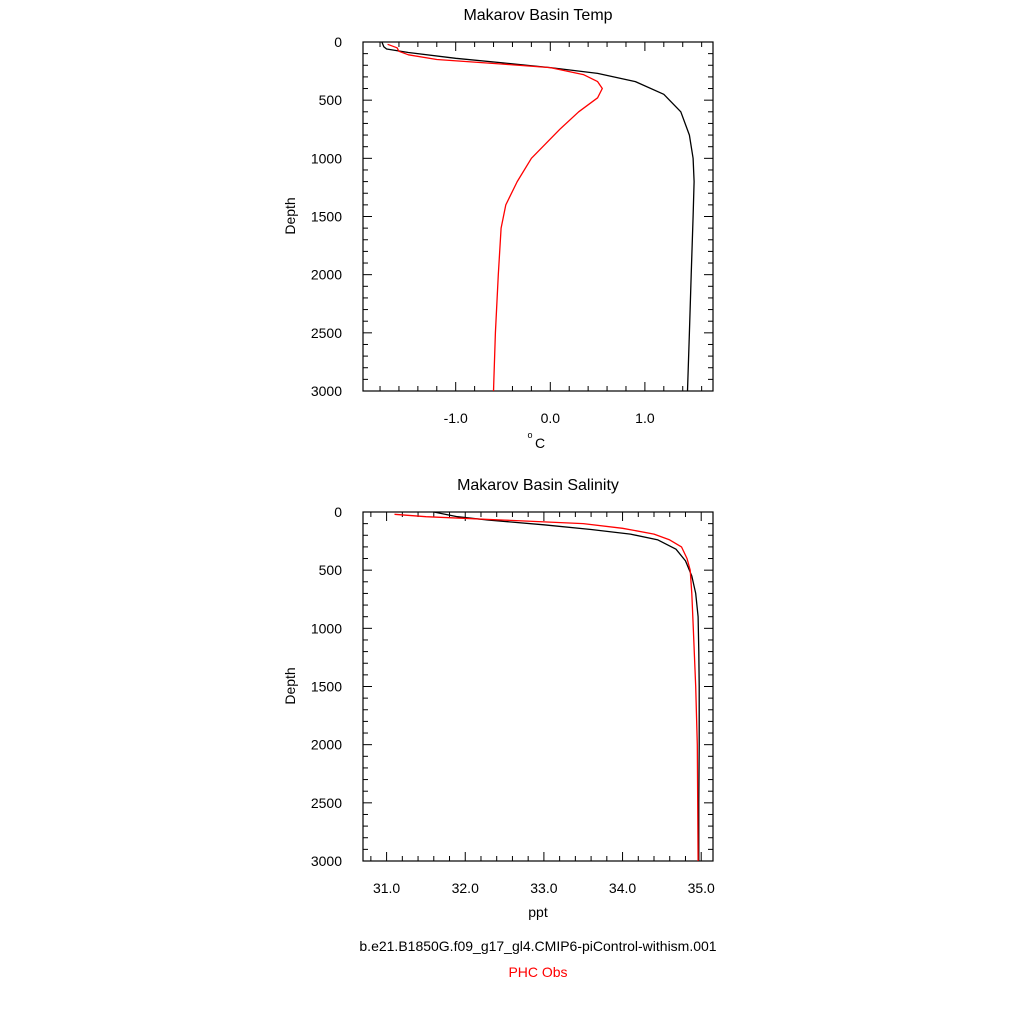  I want to click on salinity-x-tick-label: 32.0, so click(465, 888).